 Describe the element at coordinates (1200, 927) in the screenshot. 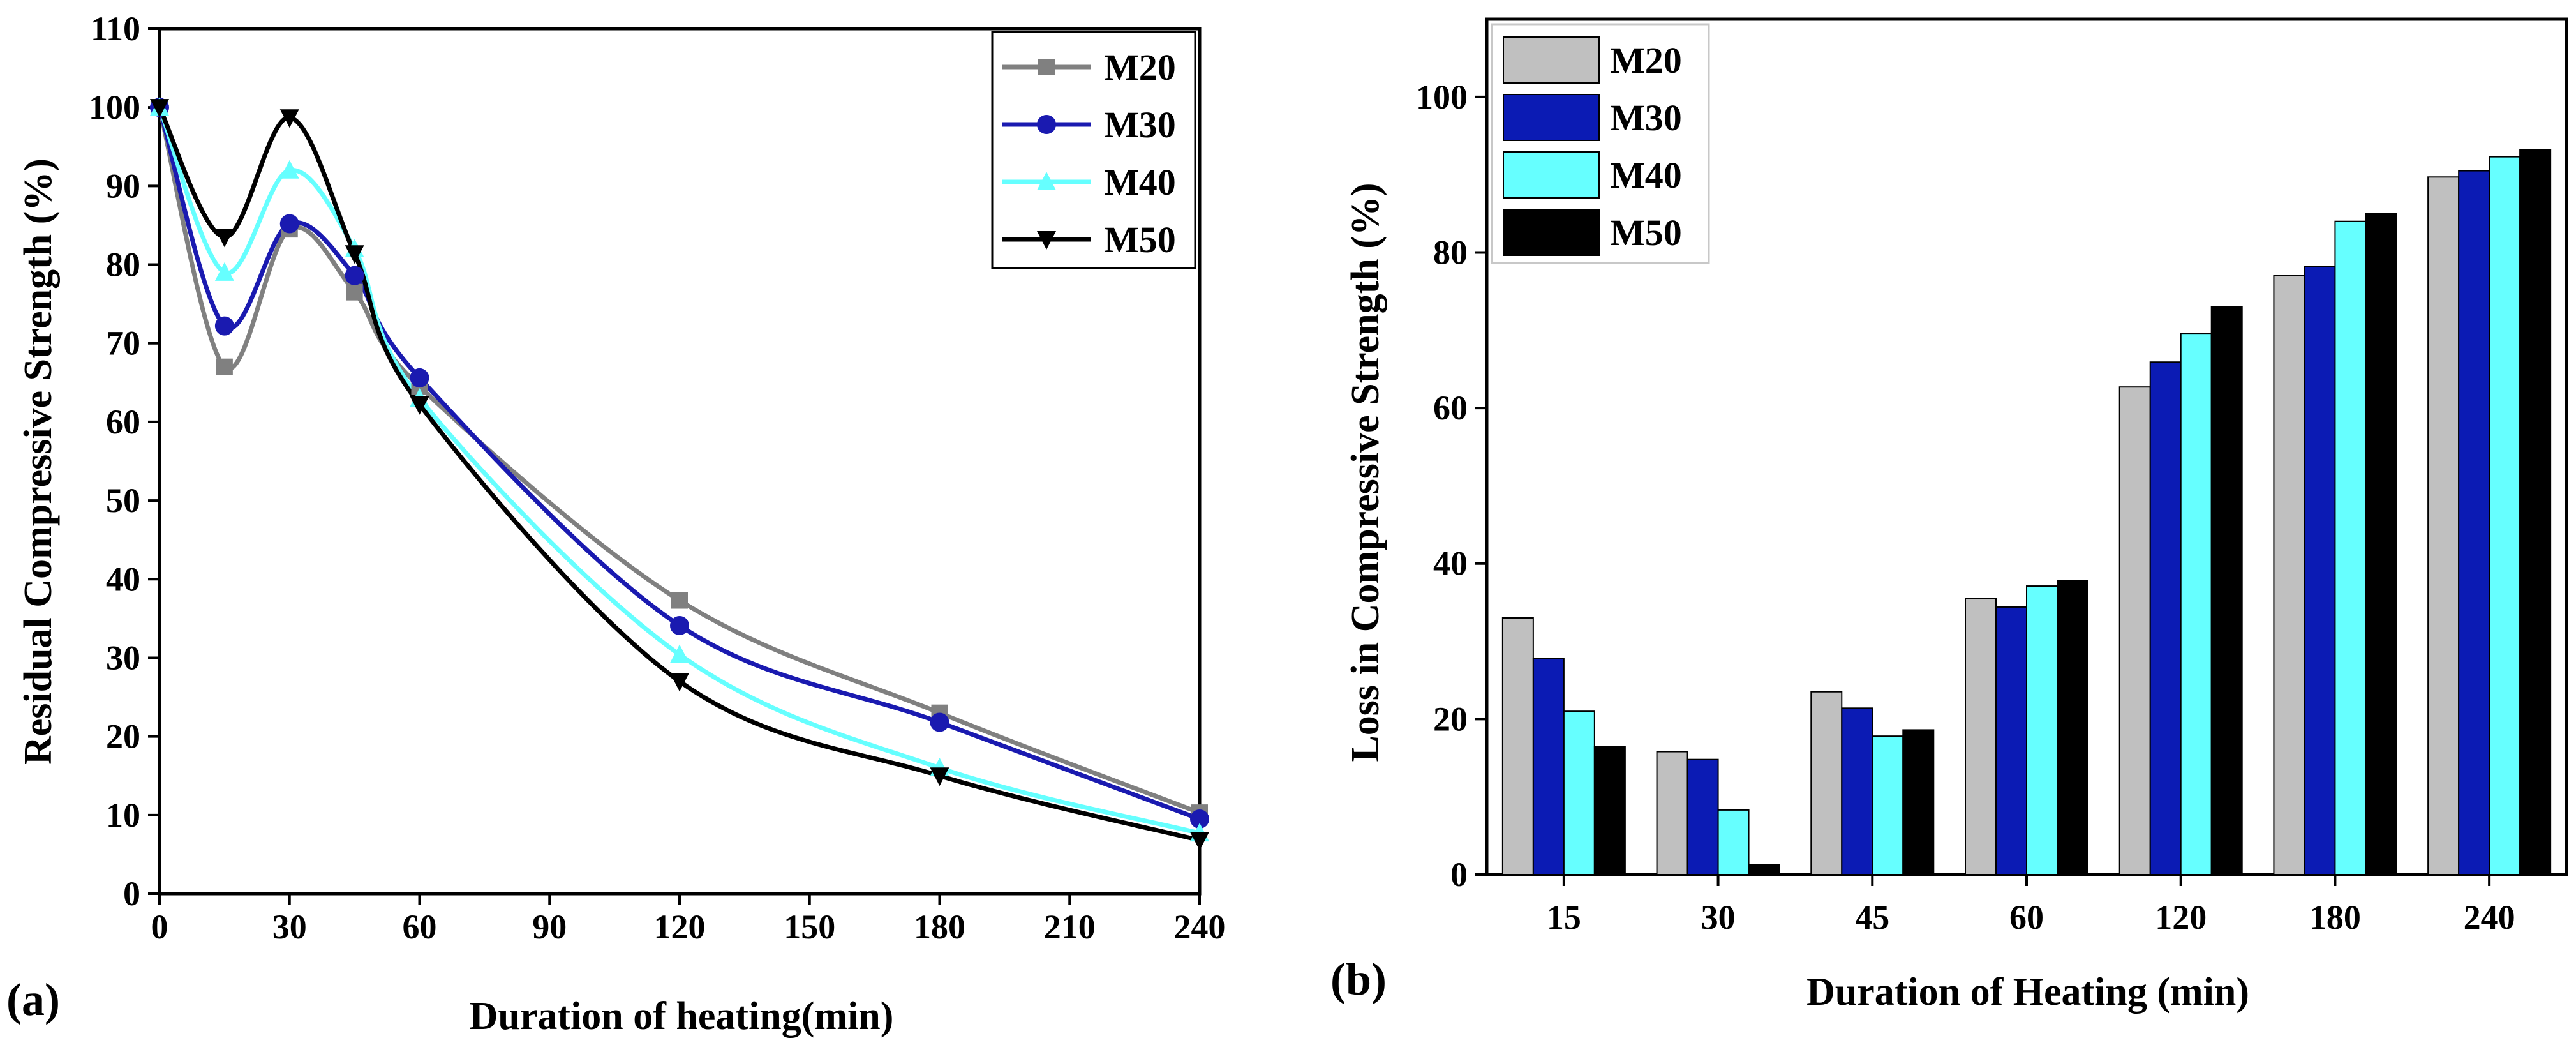

I see `panel-a-x-tick-label: 240` at that location.